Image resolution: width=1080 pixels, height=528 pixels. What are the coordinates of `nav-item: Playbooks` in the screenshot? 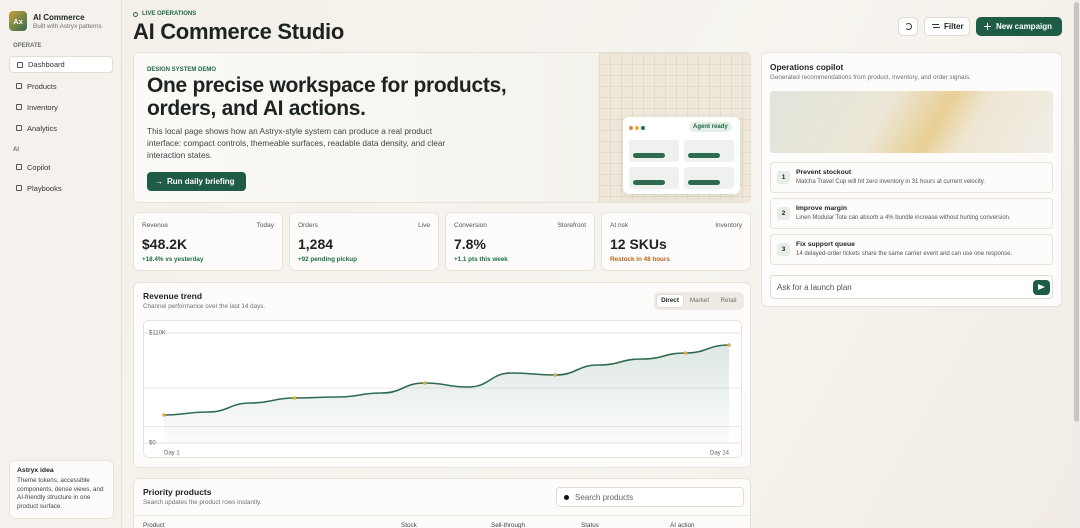 It's located at (61, 188).